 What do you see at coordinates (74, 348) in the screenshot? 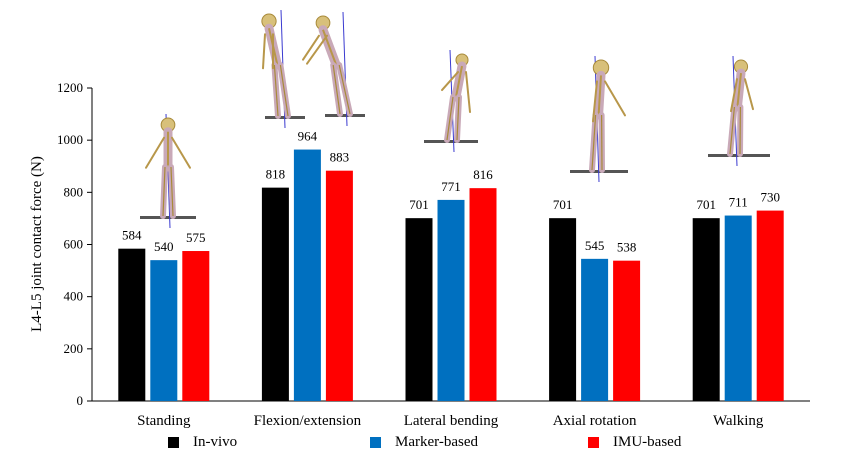
I see `y-tick-label: 200` at bounding box center [74, 348].